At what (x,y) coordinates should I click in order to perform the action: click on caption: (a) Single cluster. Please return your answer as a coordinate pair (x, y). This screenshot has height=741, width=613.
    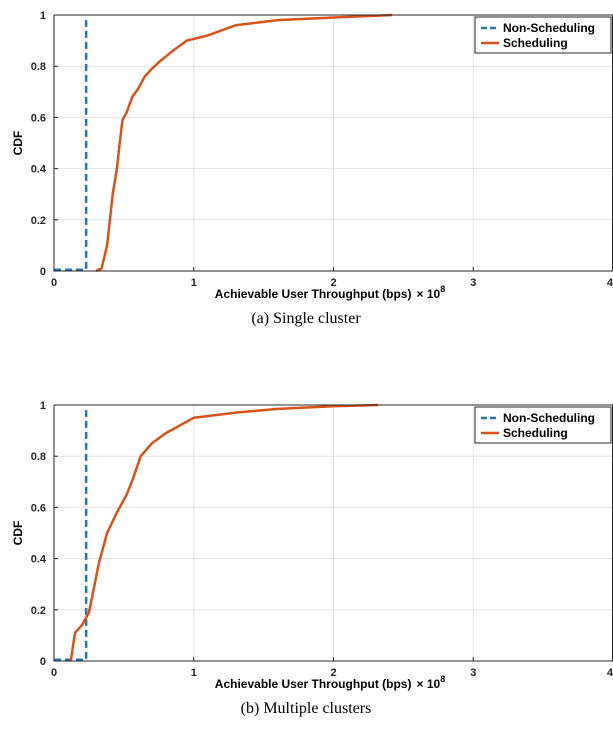
    Looking at the image, I should click on (306, 318).